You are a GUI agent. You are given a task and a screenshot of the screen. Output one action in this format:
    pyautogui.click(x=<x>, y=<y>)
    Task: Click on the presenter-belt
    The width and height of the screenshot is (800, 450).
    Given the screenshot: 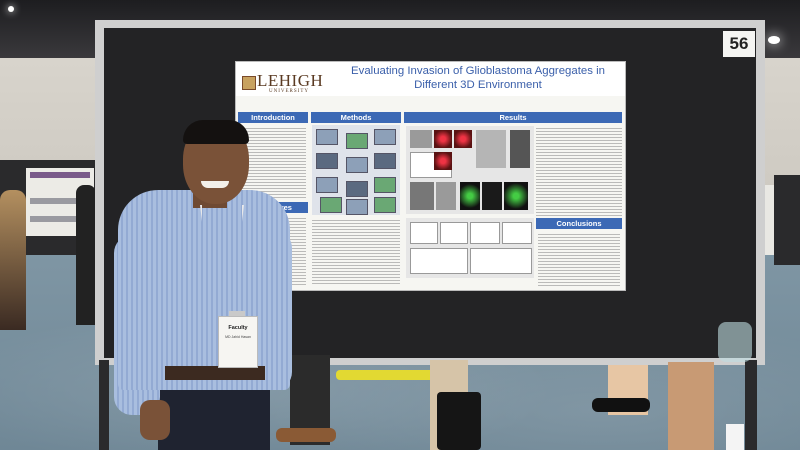 What is the action you would take?
    pyautogui.click(x=215, y=373)
    